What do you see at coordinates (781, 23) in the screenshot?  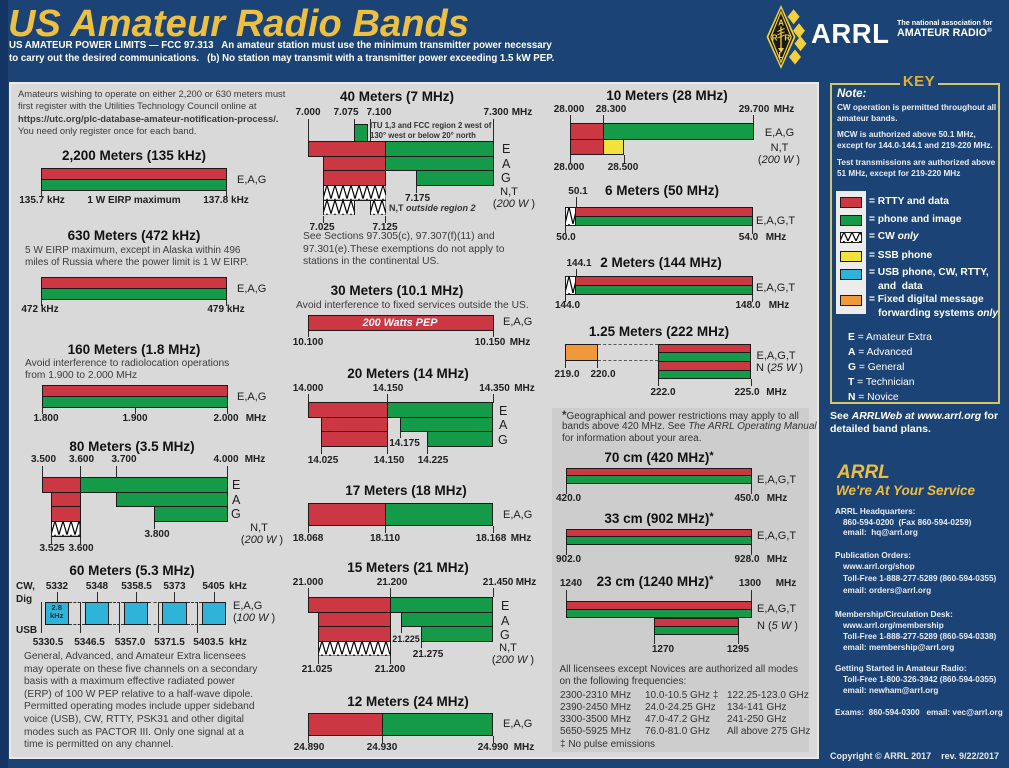 I see `svg-text: A` at bounding box center [781, 23].